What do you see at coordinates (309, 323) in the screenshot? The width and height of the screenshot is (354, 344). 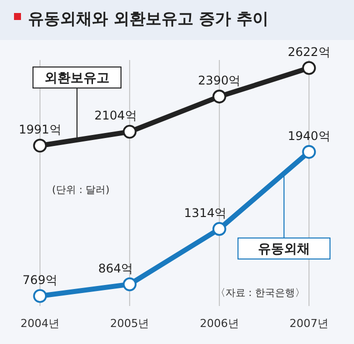 I see `x-tick-label: 2007년` at bounding box center [309, 323].